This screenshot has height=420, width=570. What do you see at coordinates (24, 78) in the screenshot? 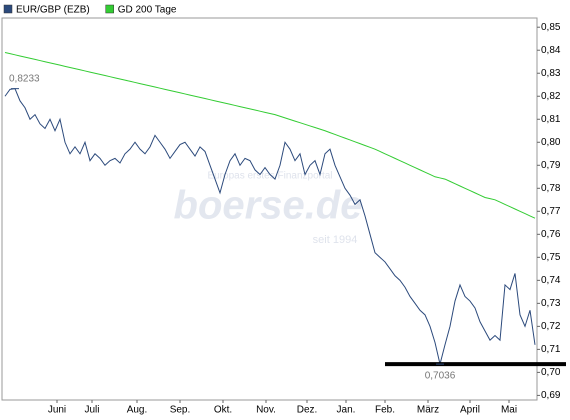
I see `annotation-label: 0,8233` at bounding box center [24, 78].